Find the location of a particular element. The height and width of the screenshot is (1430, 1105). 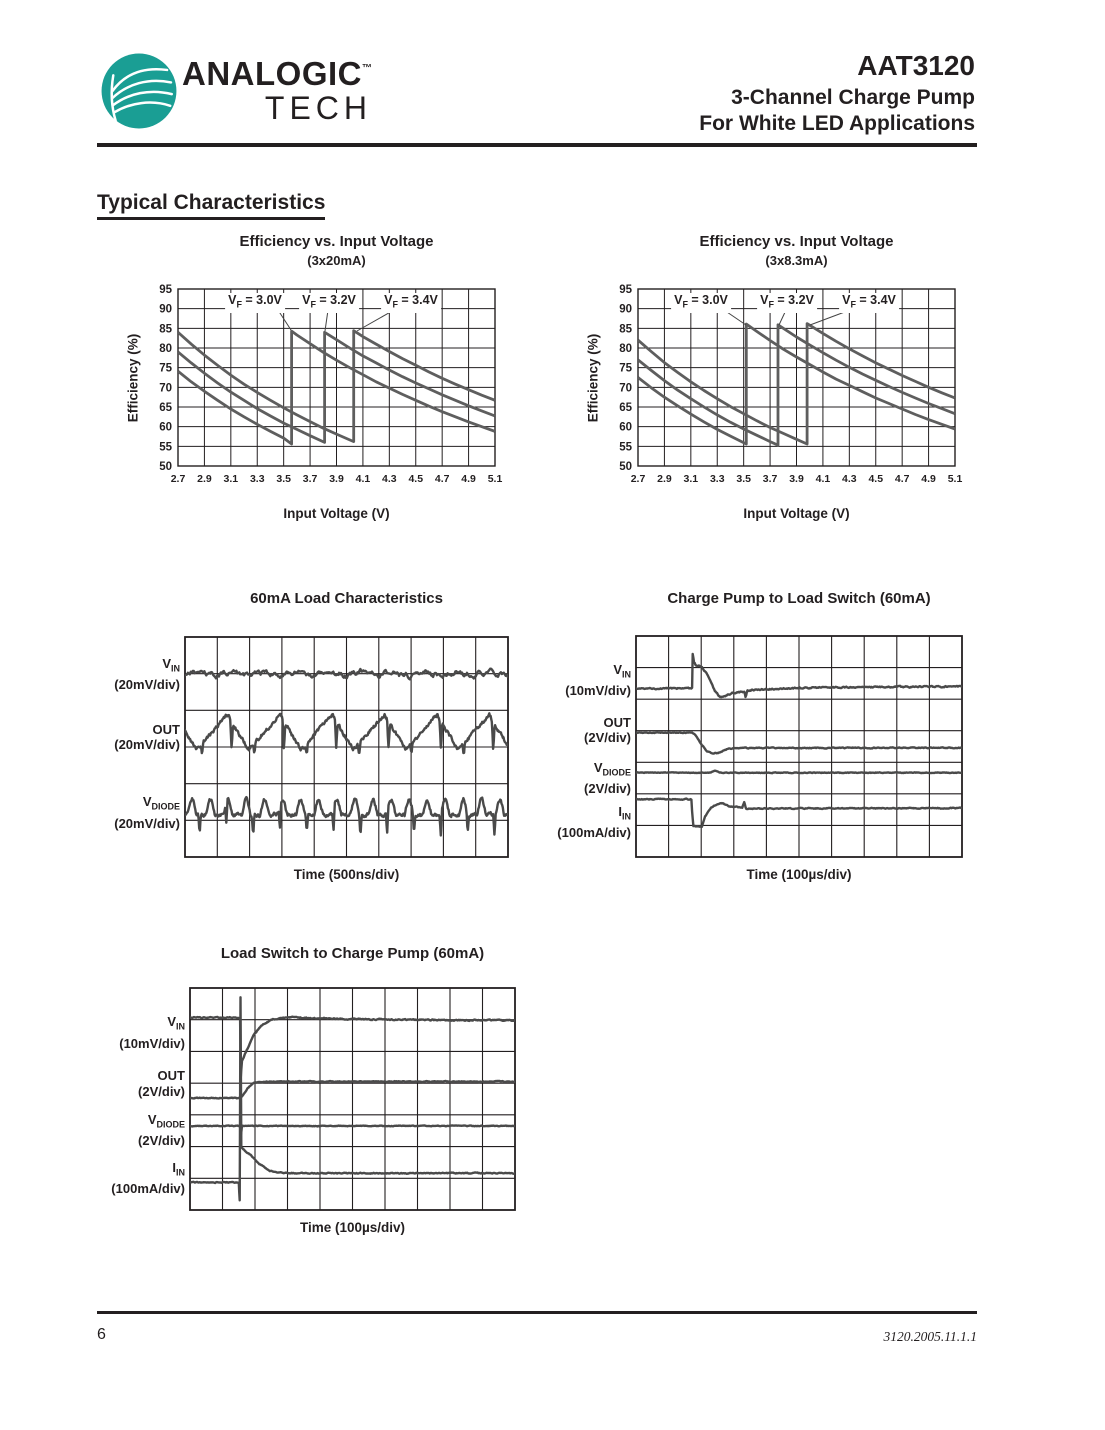

chart-title: Efficiency vs. Input Voltage is located at coordinates (336, 241).